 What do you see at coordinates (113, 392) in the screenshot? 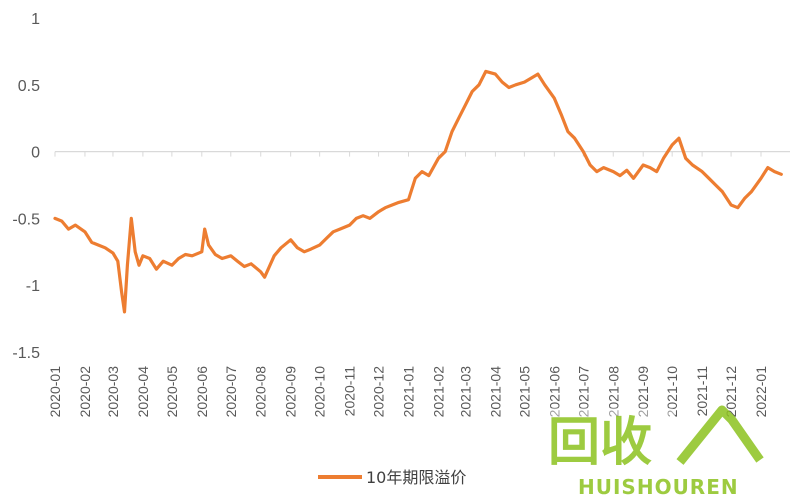
I see `x-tick-label: 2020-03` at bounding box center [113, 392].